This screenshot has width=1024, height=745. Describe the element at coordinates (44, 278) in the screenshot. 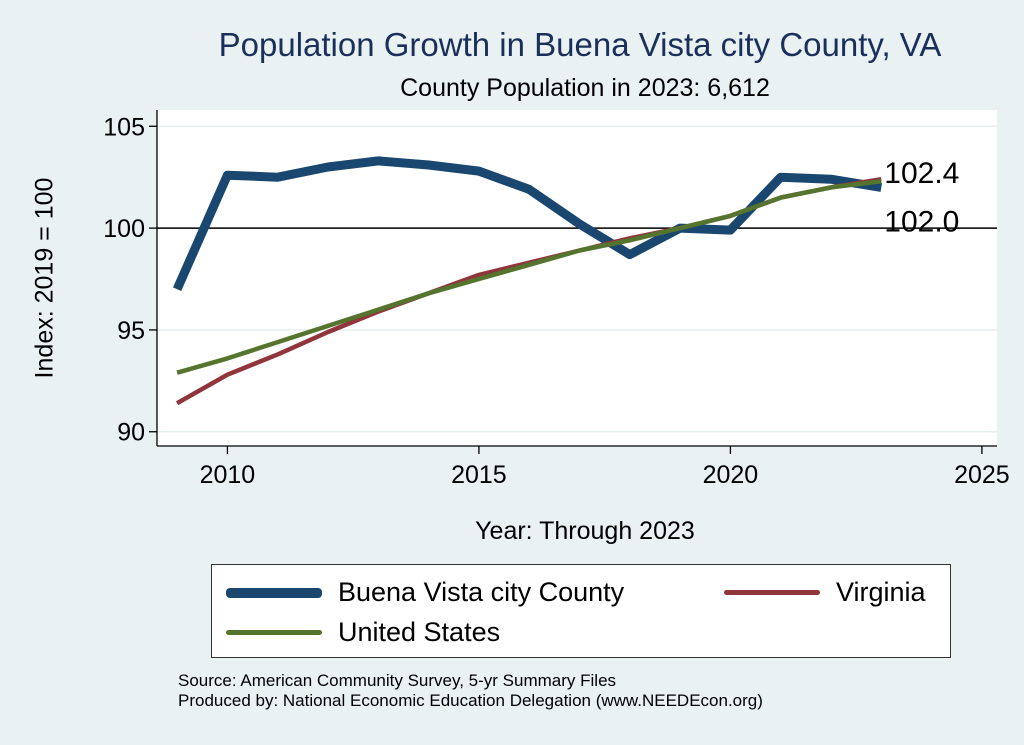

I see `y-axis-label: Index: 2019 = 100` at that location.